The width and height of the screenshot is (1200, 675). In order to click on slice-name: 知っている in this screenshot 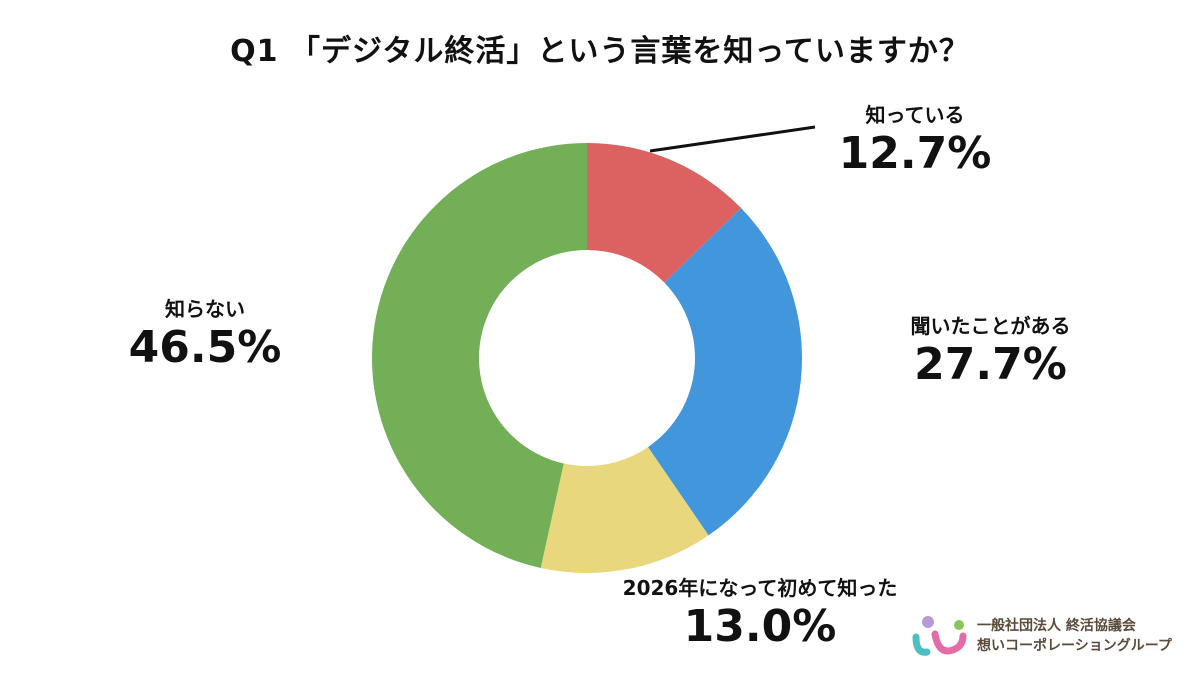, I will do `click(915, 115)`.